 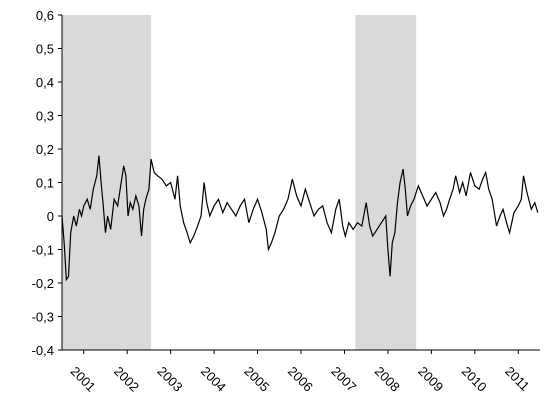 I want to click on y-tick-label: 0,2, so click(x=45, y=149).